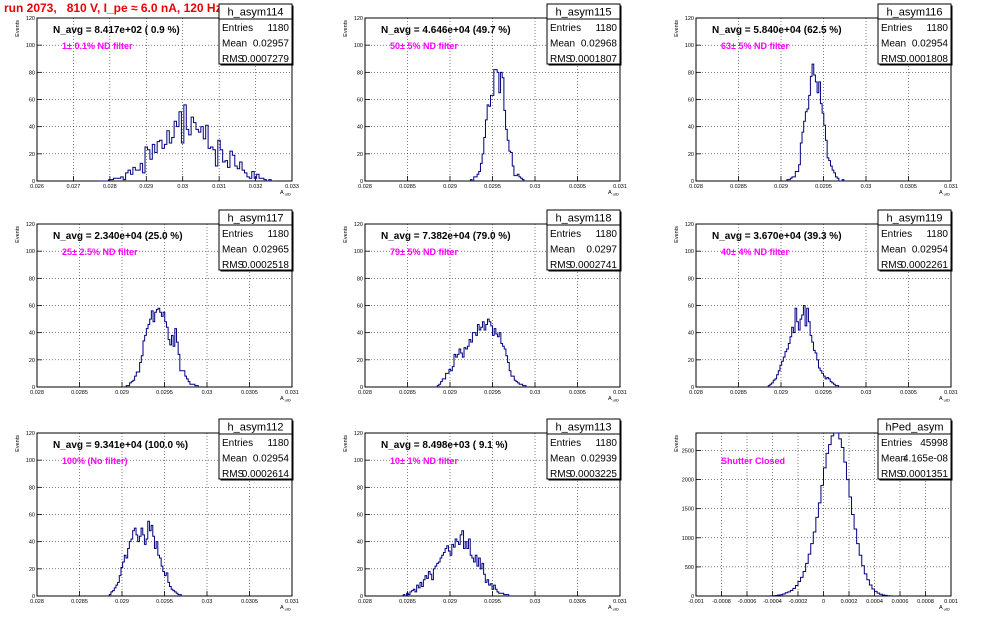 This screenshot has height=622, width=996. What do you see at coordinates (424, 46) in the screenshot?
I see `filter-label: 50± 5% ND filter` at bounding box center [424, 46].